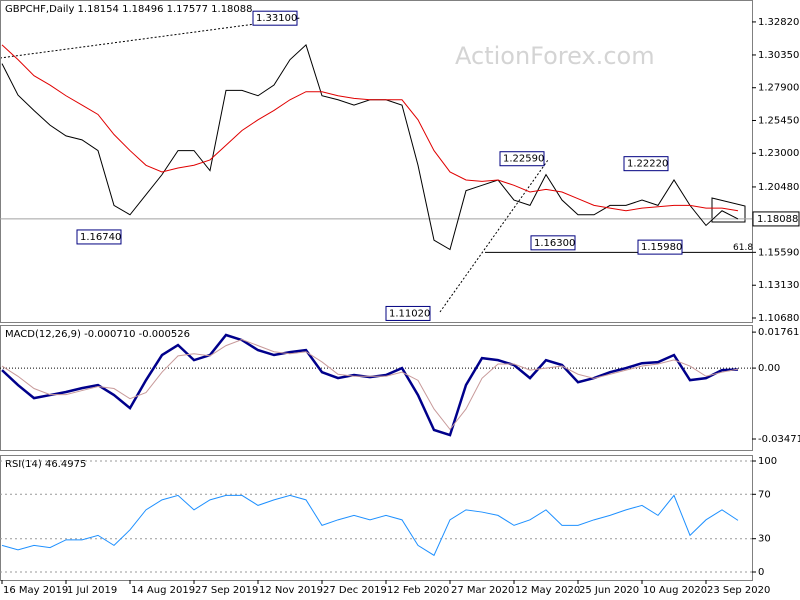  What do you see at coordinates (778, 318) in the screenshot?
I see `y-tick-label: 1.10680` at bounding box center [778, 318].